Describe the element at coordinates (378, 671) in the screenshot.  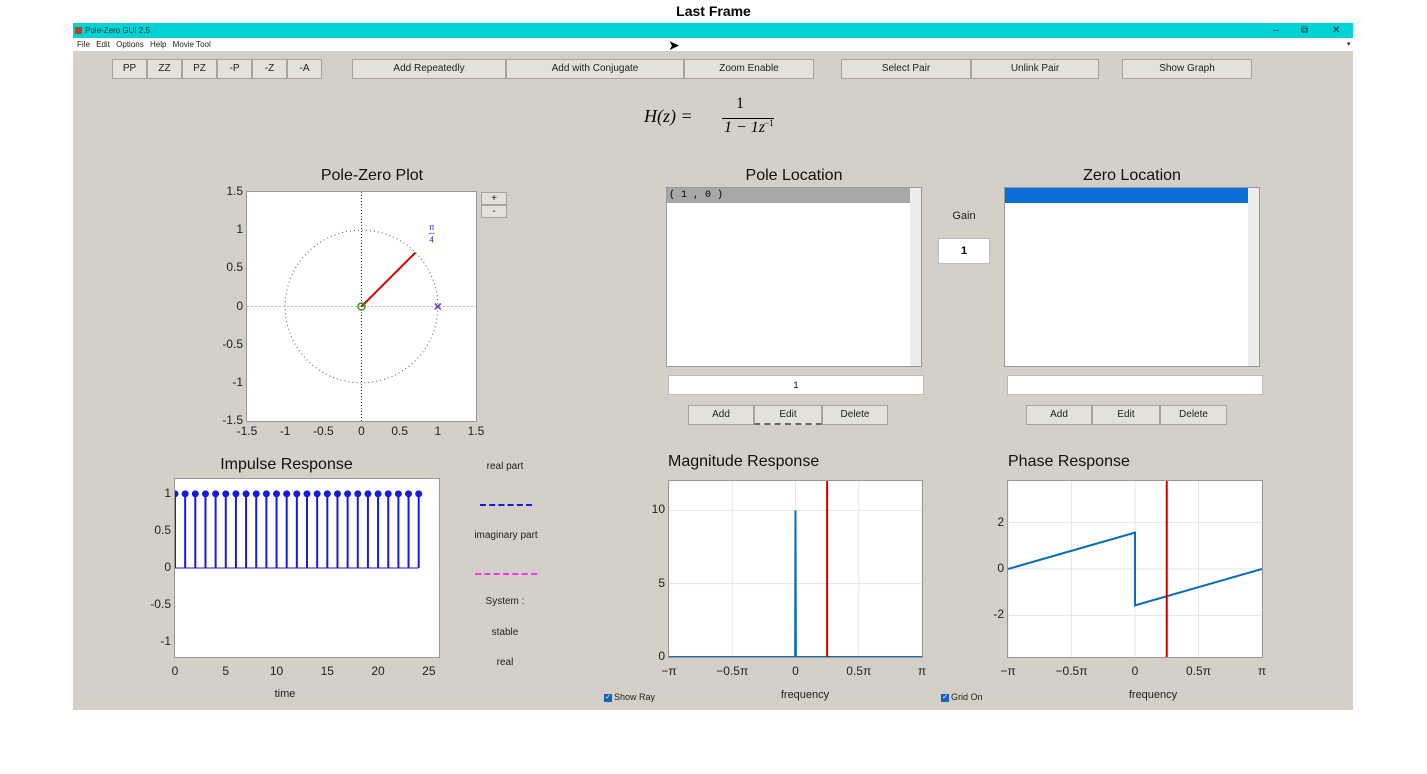
I see `impulse-x-tick: 20` at that location.